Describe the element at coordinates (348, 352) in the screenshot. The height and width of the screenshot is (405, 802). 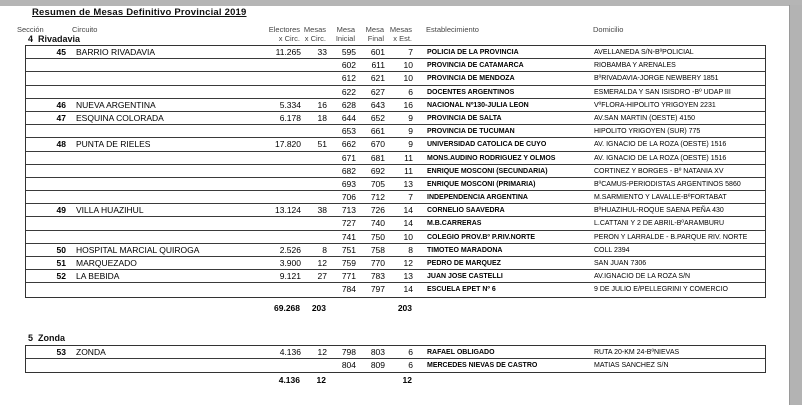
I see `mesa-inicial-cell: 798` at that location.